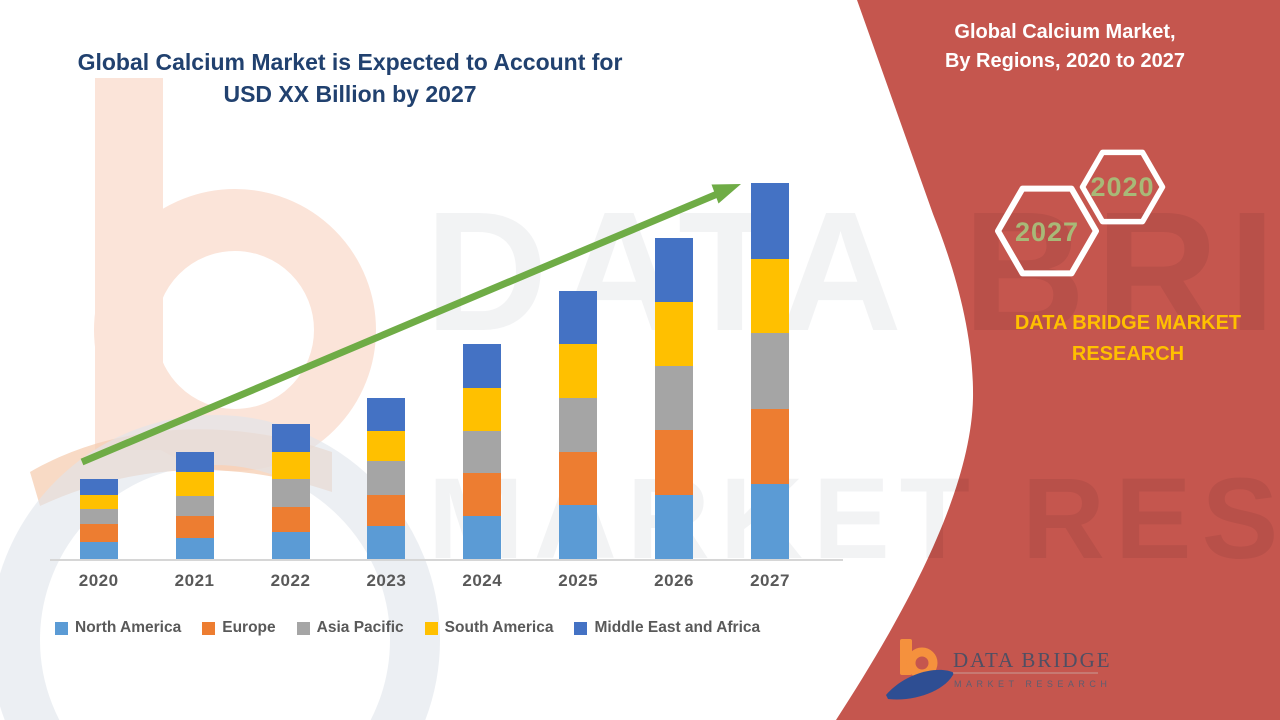 This screenshot has height=720, width=1280. What do you see at coordinates (350, 94) in the screenshot?
I see `chart-title-line2: USD XX Billion by 2027` at bounding box center [350, 94].